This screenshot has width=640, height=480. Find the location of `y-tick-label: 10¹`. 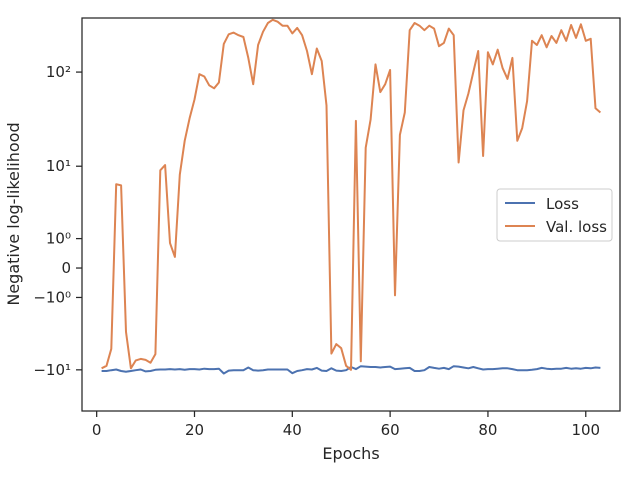

y-tick-label: 10¹ is located at coordinates (58, 166).